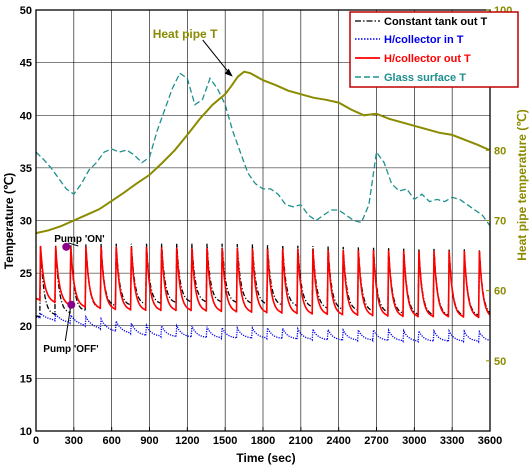 This screenshot has width=532, height=469. I want to click on y-left-tick-label: 40, so click(26, 116).